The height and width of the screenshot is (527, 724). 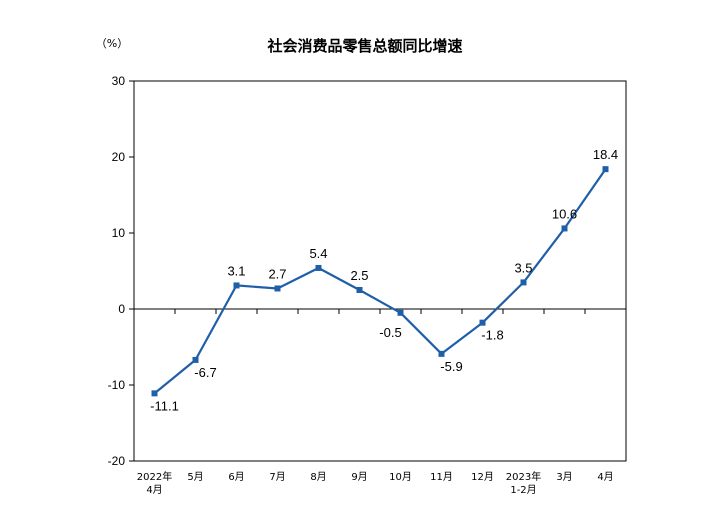 I want to click on x-tick-label: 7月, so click(x=277, y=477).